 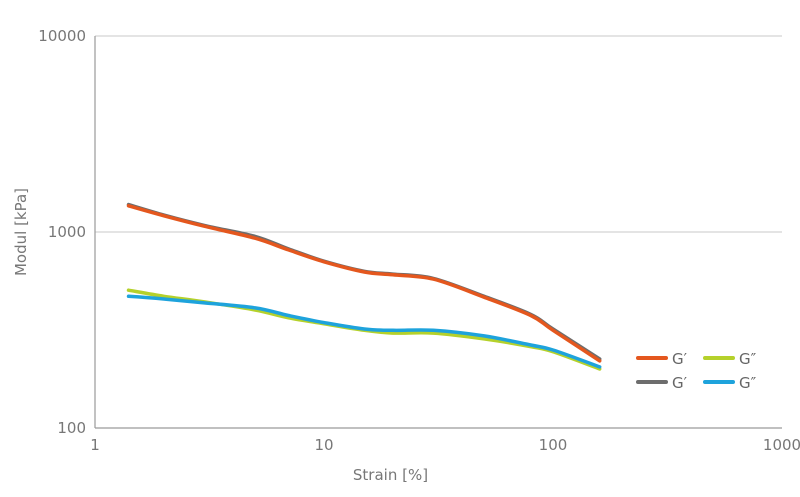 I want to click on legend-label-3: G″, so click(x=748, y=383).